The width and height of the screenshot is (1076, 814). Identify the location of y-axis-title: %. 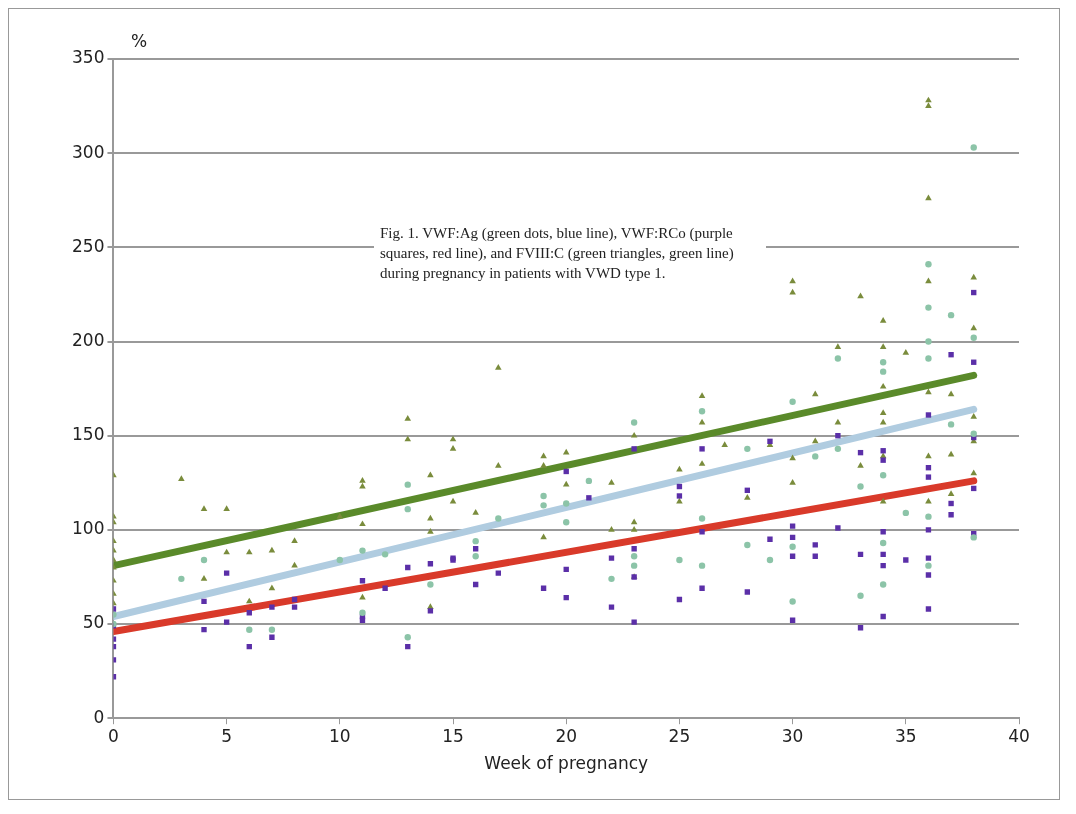
(139, 41).